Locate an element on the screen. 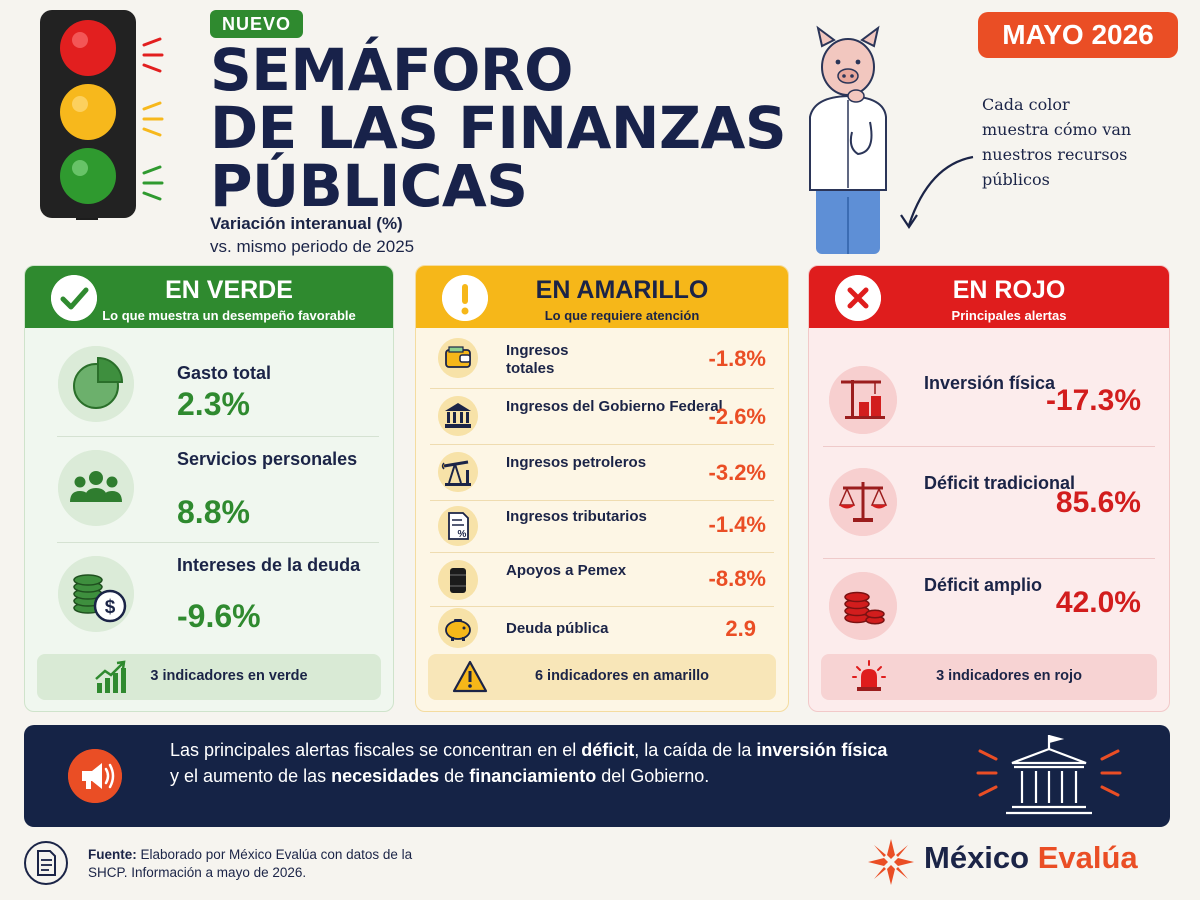  red-card-subtitle: Principales alertas is located at coordinates (1009, 315).